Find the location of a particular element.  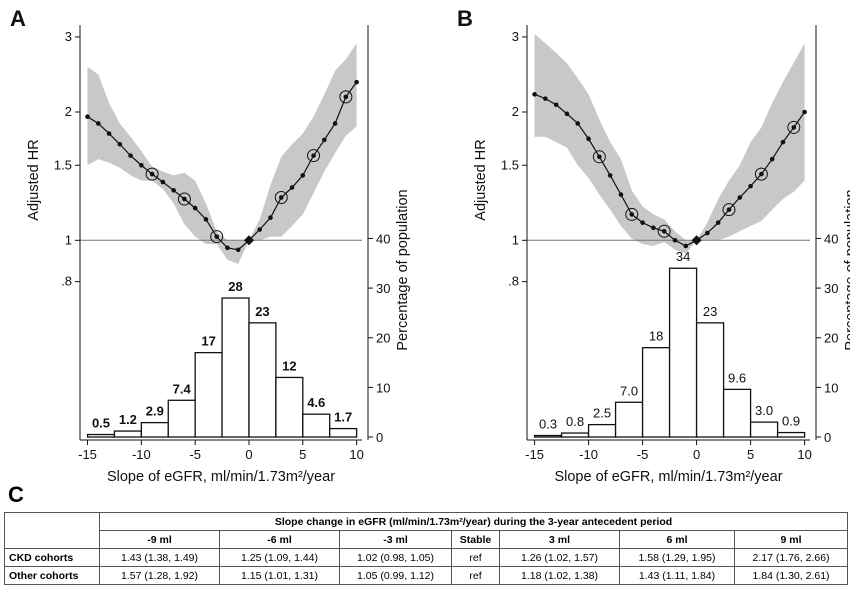

table-cell: 1.43 (1.38, 1.49) is located at coordinates (159, 557).